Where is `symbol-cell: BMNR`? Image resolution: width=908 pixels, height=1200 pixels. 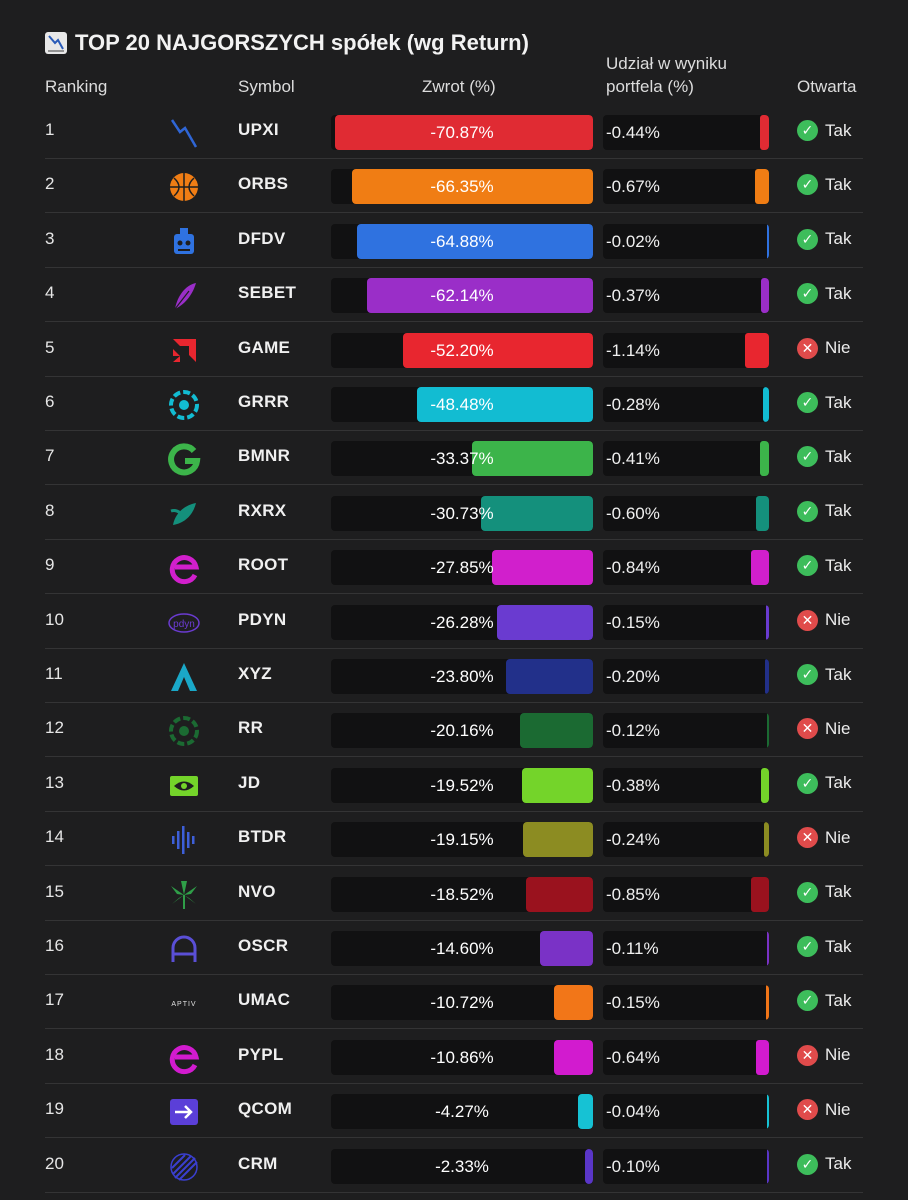
symbol-cell: BMNR is located at coordinates (264, 456).